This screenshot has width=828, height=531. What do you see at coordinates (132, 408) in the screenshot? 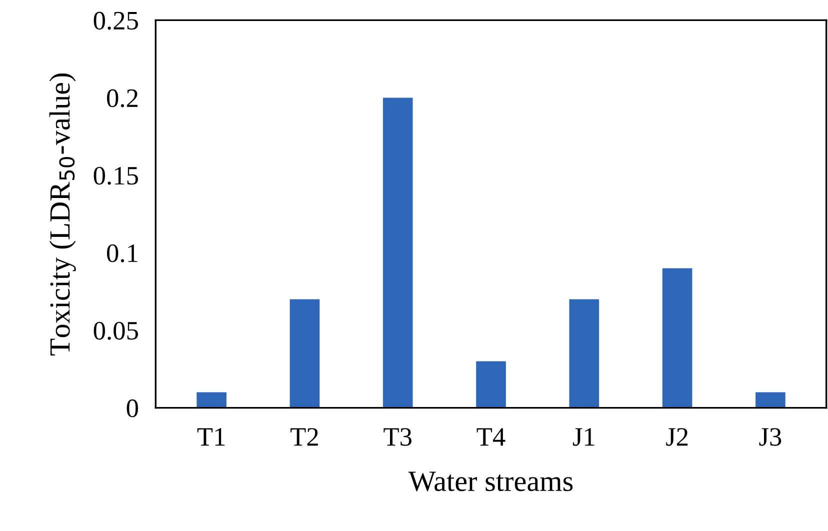
I see `y-tick-label: 0` at bounding box center [132, 408].